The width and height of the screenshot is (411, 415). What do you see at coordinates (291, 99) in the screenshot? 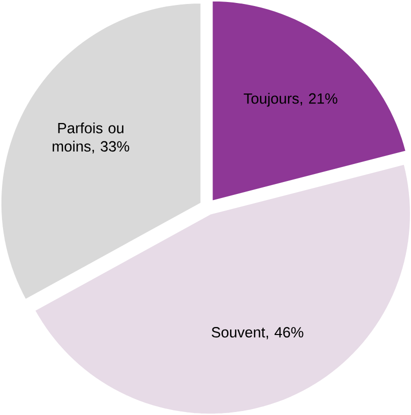
I see `slice-label: Toujours, 21%` at bounding box center [291, 99].